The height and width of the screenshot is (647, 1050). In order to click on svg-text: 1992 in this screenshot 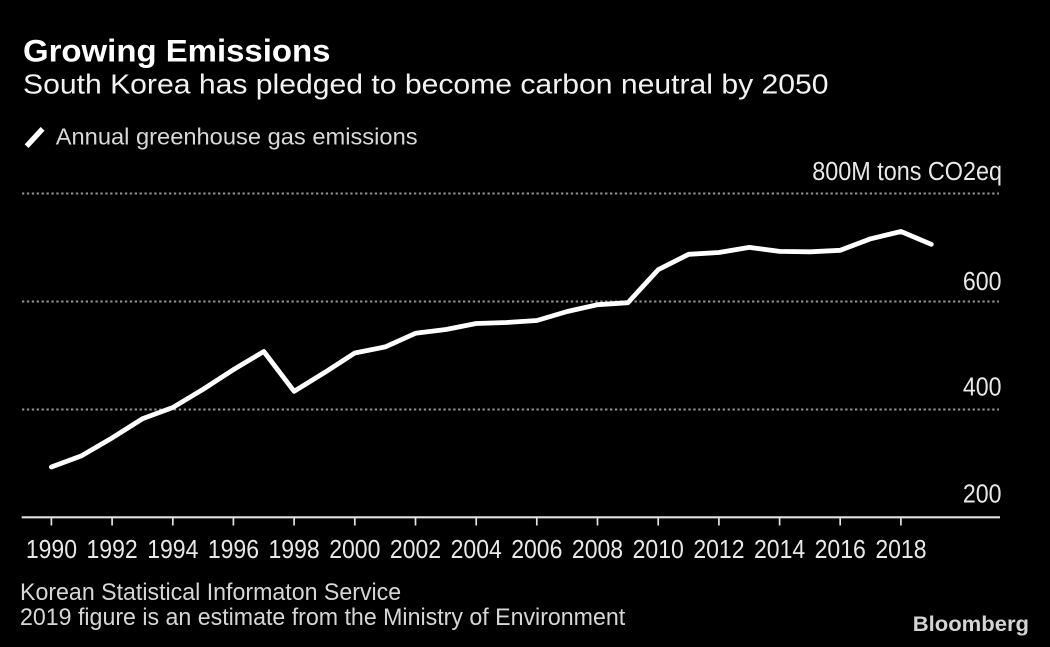, I will do `click(112, 550)`.